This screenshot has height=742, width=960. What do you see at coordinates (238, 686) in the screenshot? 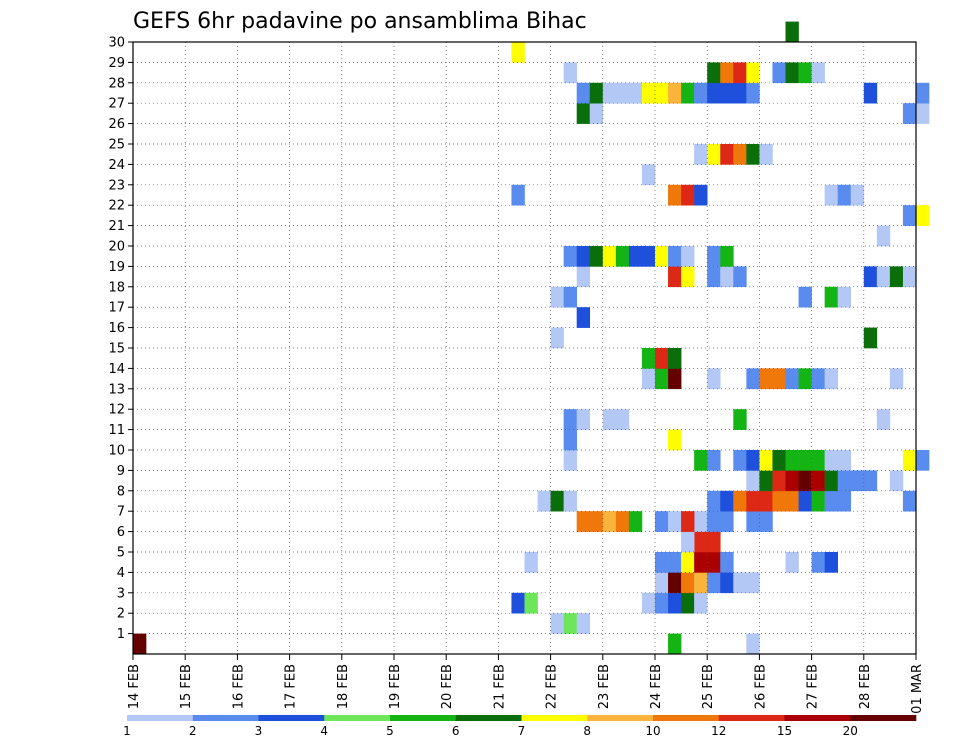
I see `x-tick-label: 16 FEB` at bounding box center [238, 686].